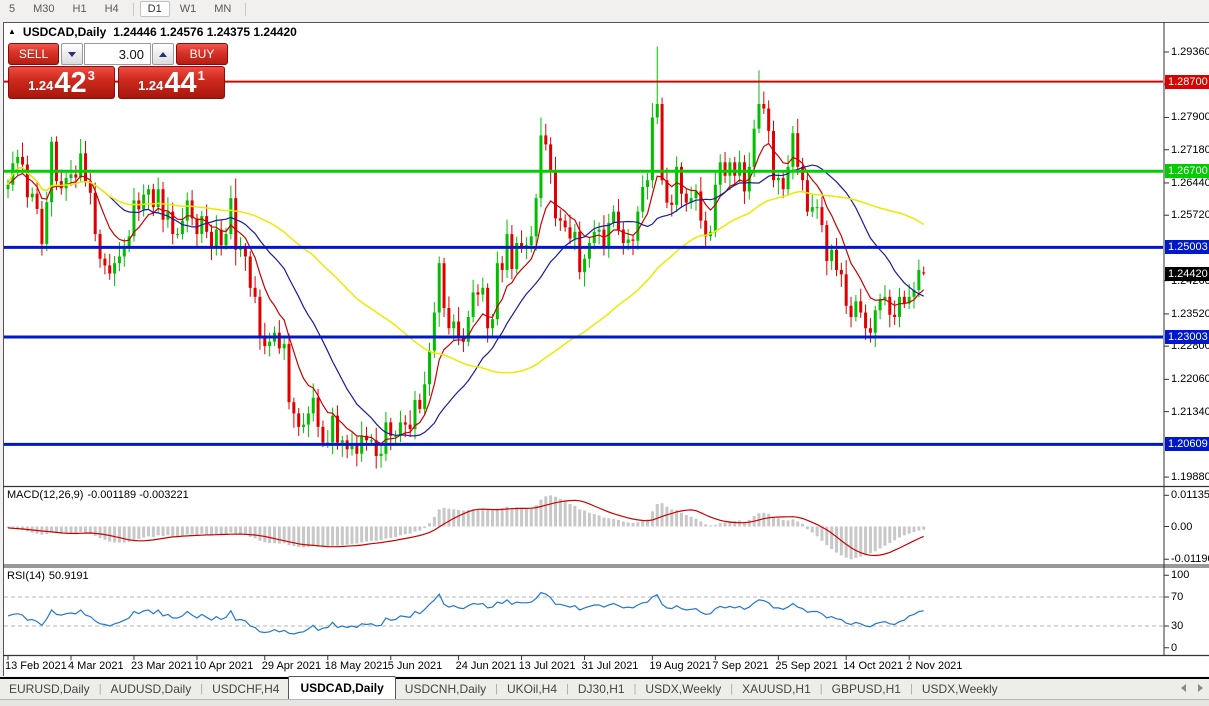 This screenshot has height=706, width=1209. Describe the element at coordinates (342, 688) in the screenshot. I see `chart-tab-USDCAD-Daily: USDCAD,Daily` at that location.